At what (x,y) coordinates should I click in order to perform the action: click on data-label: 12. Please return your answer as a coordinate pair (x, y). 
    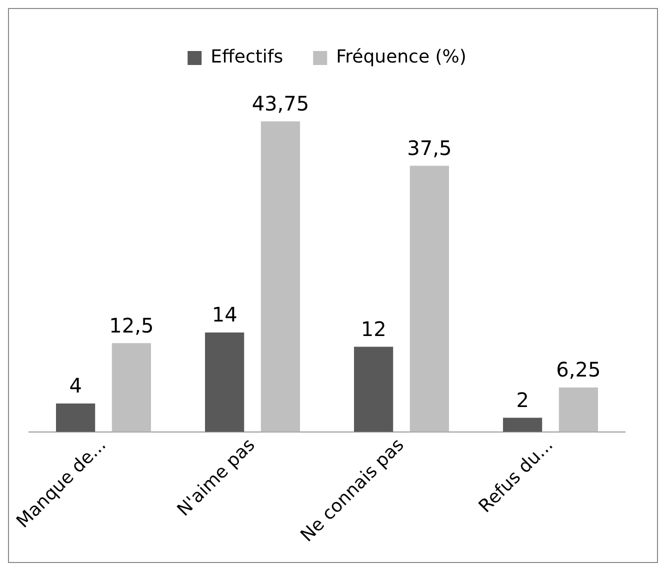
    Looking at the image, I should click on (373, 328).